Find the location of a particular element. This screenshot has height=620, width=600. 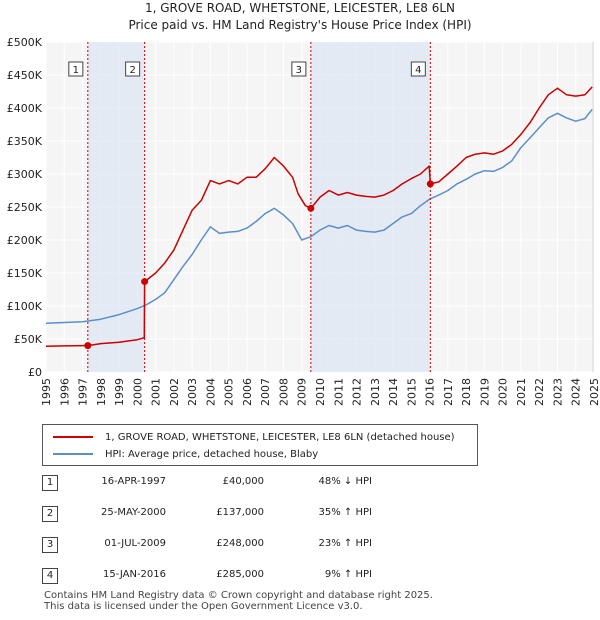

x-tick-label: 2022 is located at coordinates (539, 392).